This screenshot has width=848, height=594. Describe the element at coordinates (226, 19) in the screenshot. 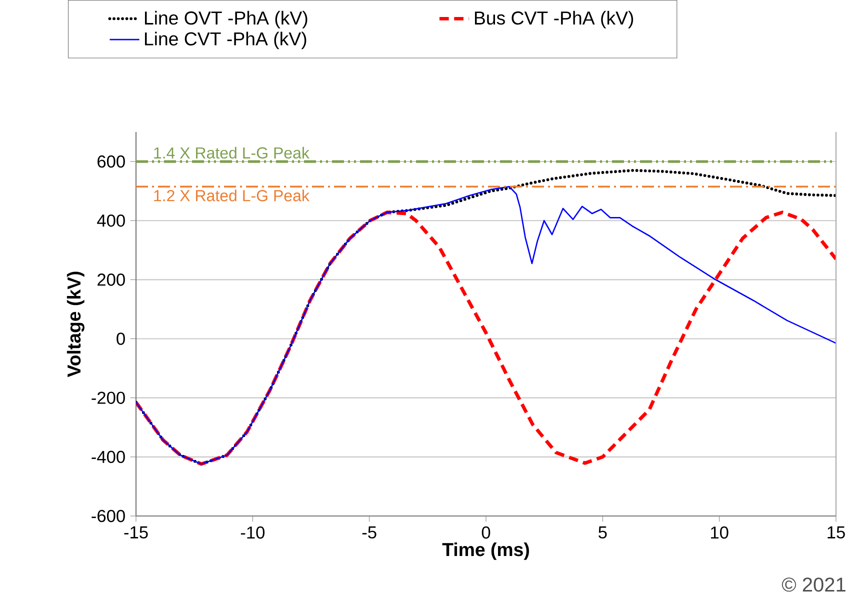

I see `legend-label: Line OVT -PhA (kV)` at that location.